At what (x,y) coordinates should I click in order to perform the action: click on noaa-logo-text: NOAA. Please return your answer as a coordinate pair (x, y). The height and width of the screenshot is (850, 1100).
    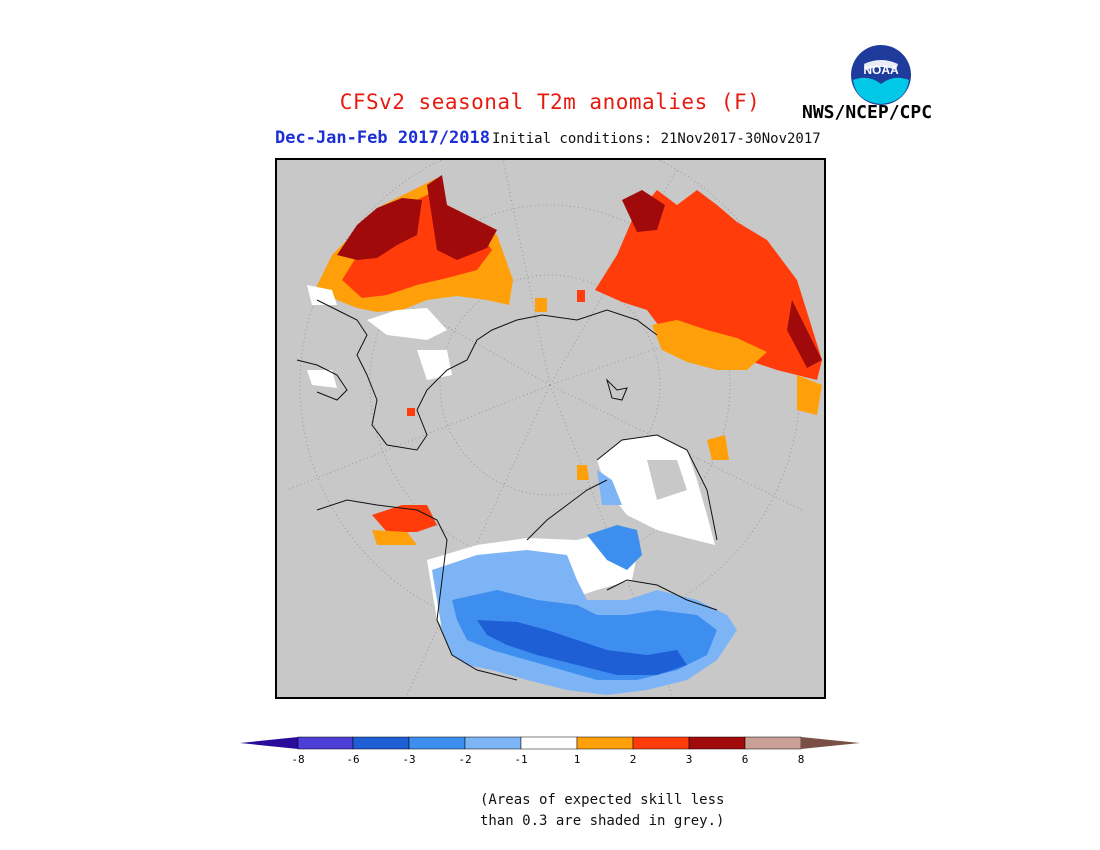
    Looking at the image, I should click on (881, 70).